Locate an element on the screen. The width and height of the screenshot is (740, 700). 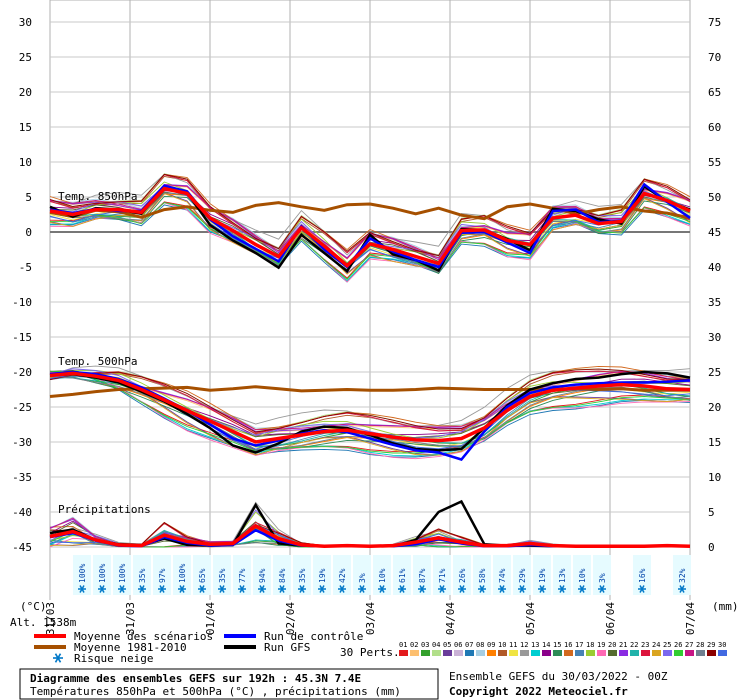
left-tick-label: 0 is located at coordinates (28, 232).